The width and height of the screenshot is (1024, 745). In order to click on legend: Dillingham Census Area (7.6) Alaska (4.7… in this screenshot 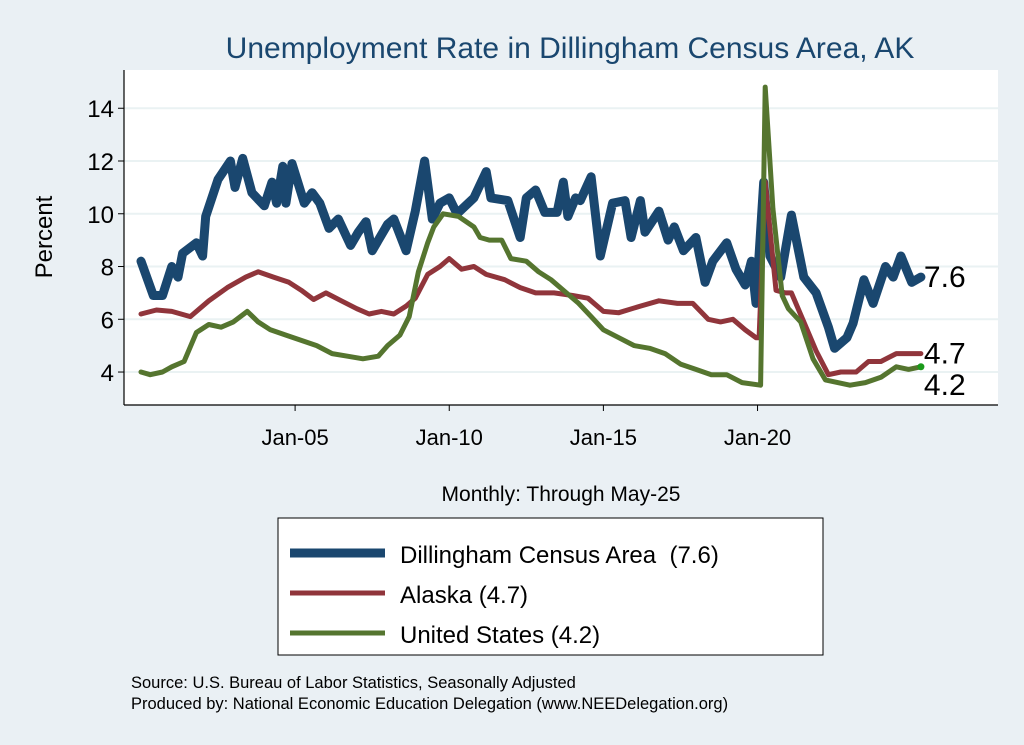, I will do `click(550, 586)`.